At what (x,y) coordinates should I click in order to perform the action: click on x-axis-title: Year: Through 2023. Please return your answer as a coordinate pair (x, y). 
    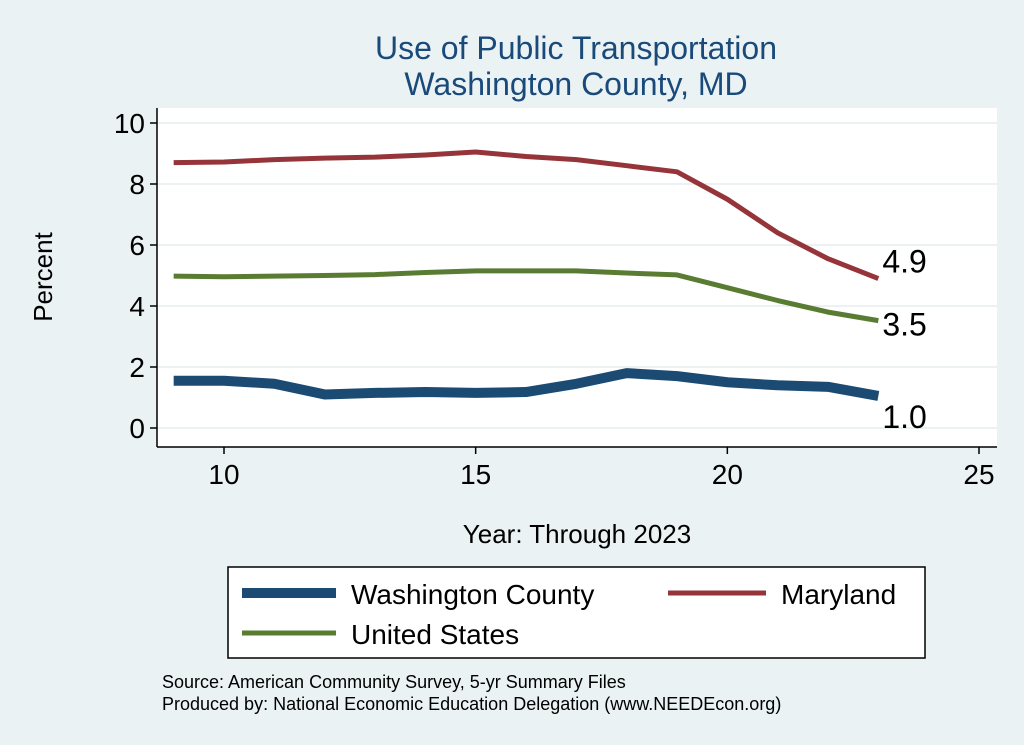
    Looking at the image, I should click on (577, 534).